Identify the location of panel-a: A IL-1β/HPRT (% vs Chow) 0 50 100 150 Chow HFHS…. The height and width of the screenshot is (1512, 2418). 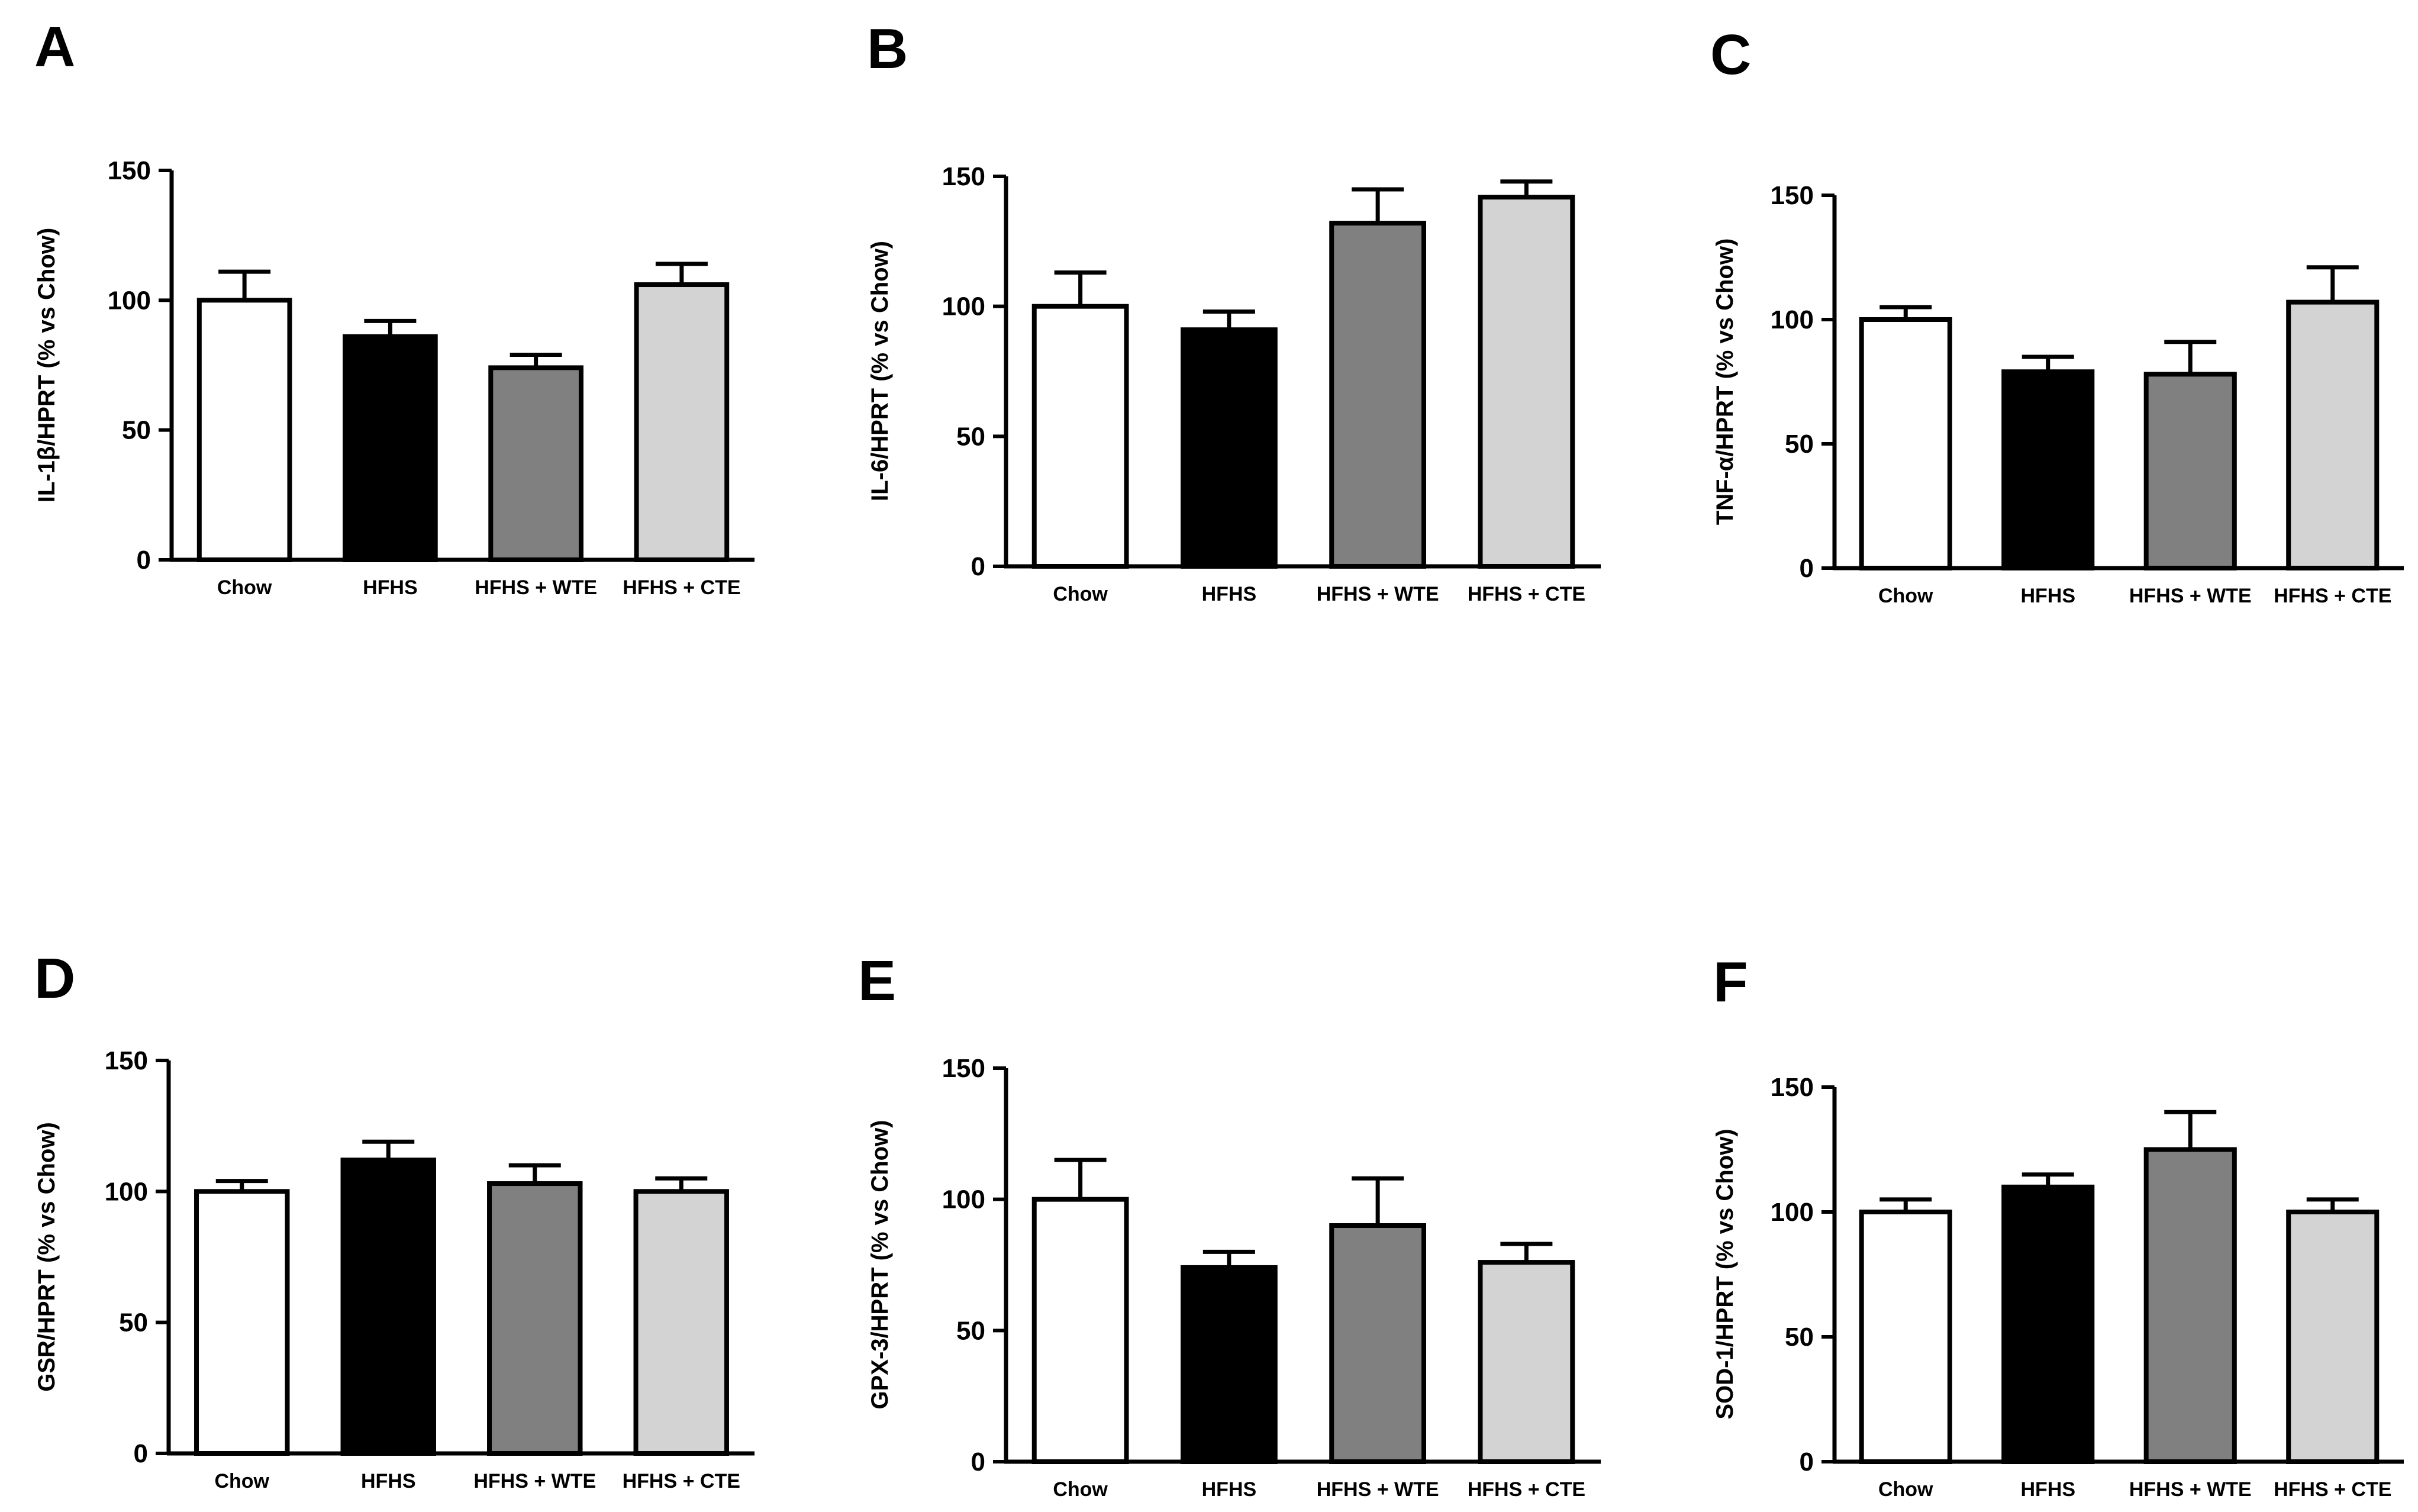
(395, 307).